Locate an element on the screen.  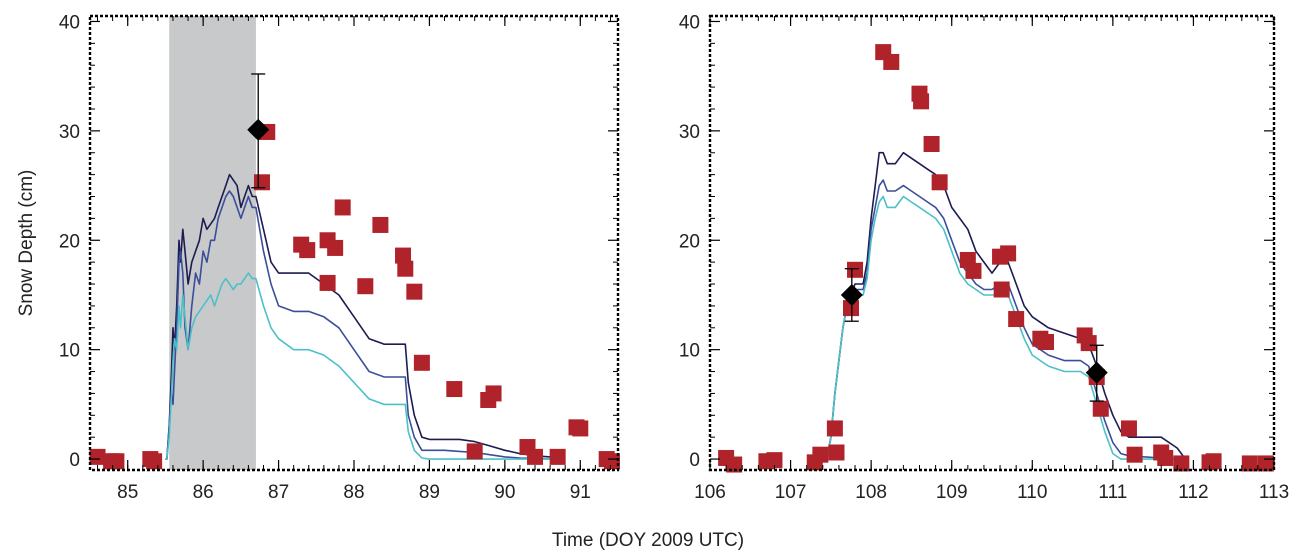
right-y-tick-label: 40 is located at coordinates (689, 22).